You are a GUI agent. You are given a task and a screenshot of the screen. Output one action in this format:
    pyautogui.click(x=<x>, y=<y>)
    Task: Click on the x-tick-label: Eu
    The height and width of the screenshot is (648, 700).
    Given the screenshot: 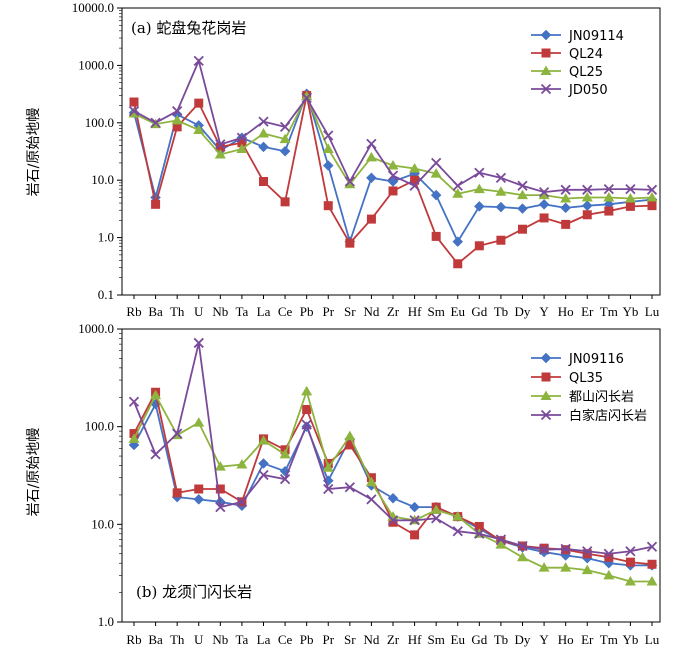 What is the action you would take?
    pyautogui.click(x=458, y=311)
    